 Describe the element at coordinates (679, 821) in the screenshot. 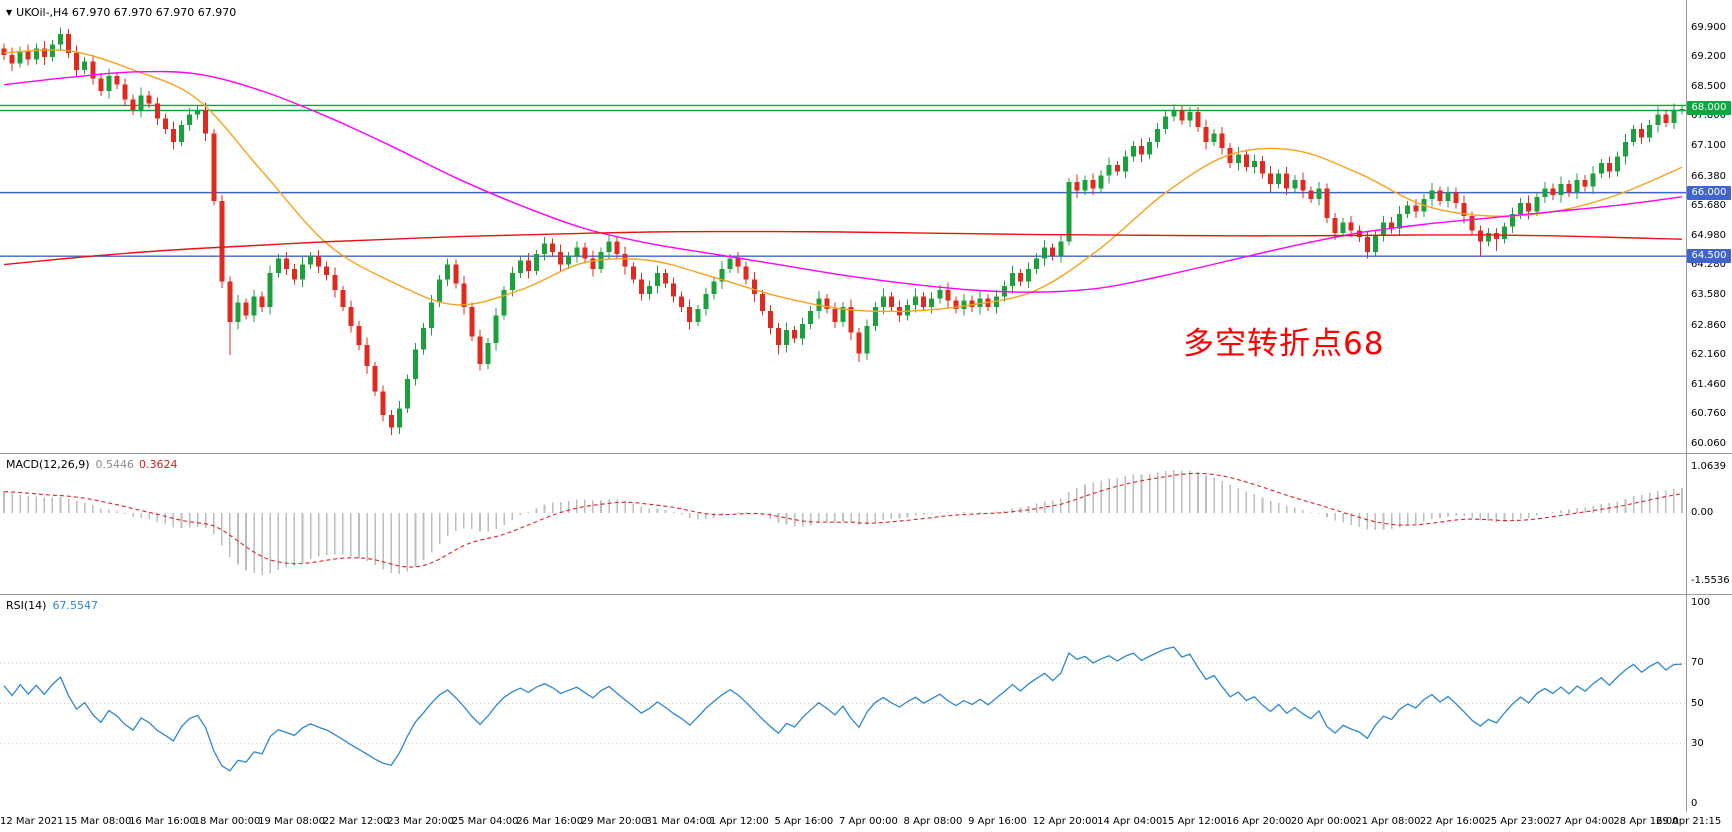

I see `time-axis-label: 31 Mar 04:00` at that location.